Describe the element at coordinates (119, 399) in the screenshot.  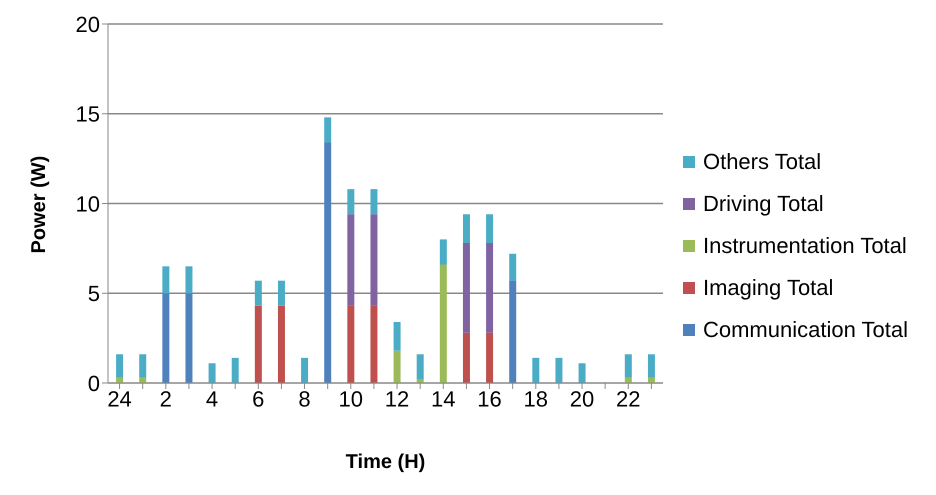
I see `x-tick-label: 24` at that location.